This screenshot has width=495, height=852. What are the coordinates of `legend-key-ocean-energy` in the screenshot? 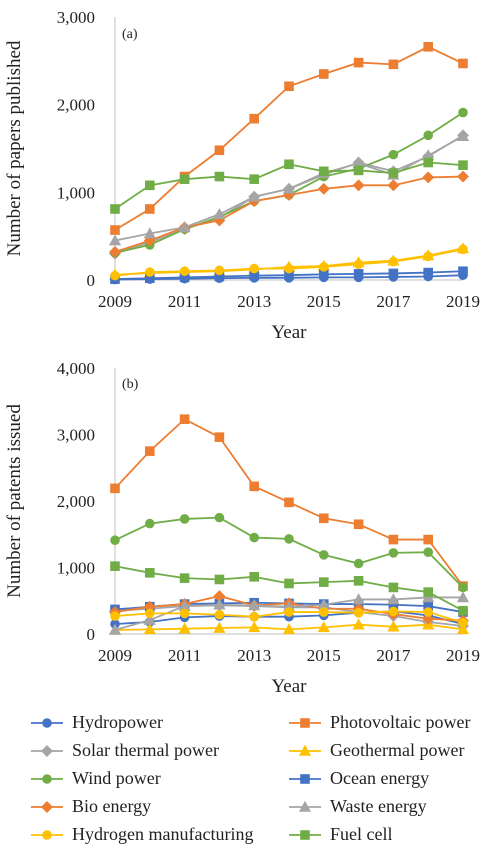 It's located at (305, 778).